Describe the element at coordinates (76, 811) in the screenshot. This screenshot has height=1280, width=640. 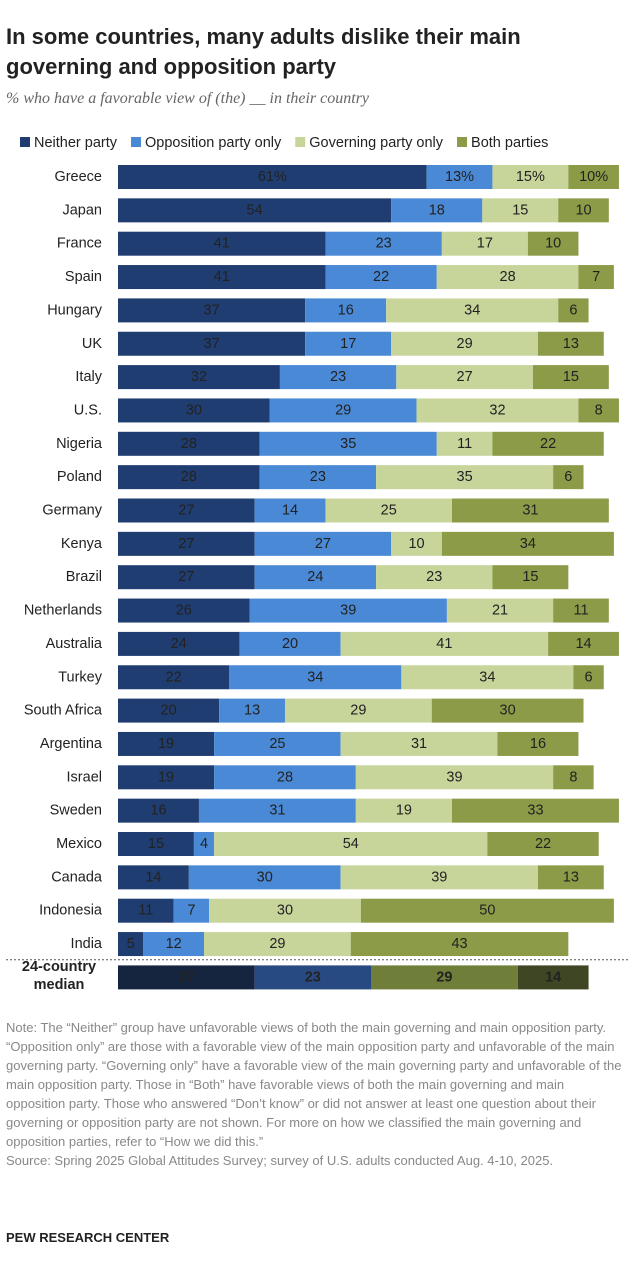
I see `category-label: Sweden` at that location.